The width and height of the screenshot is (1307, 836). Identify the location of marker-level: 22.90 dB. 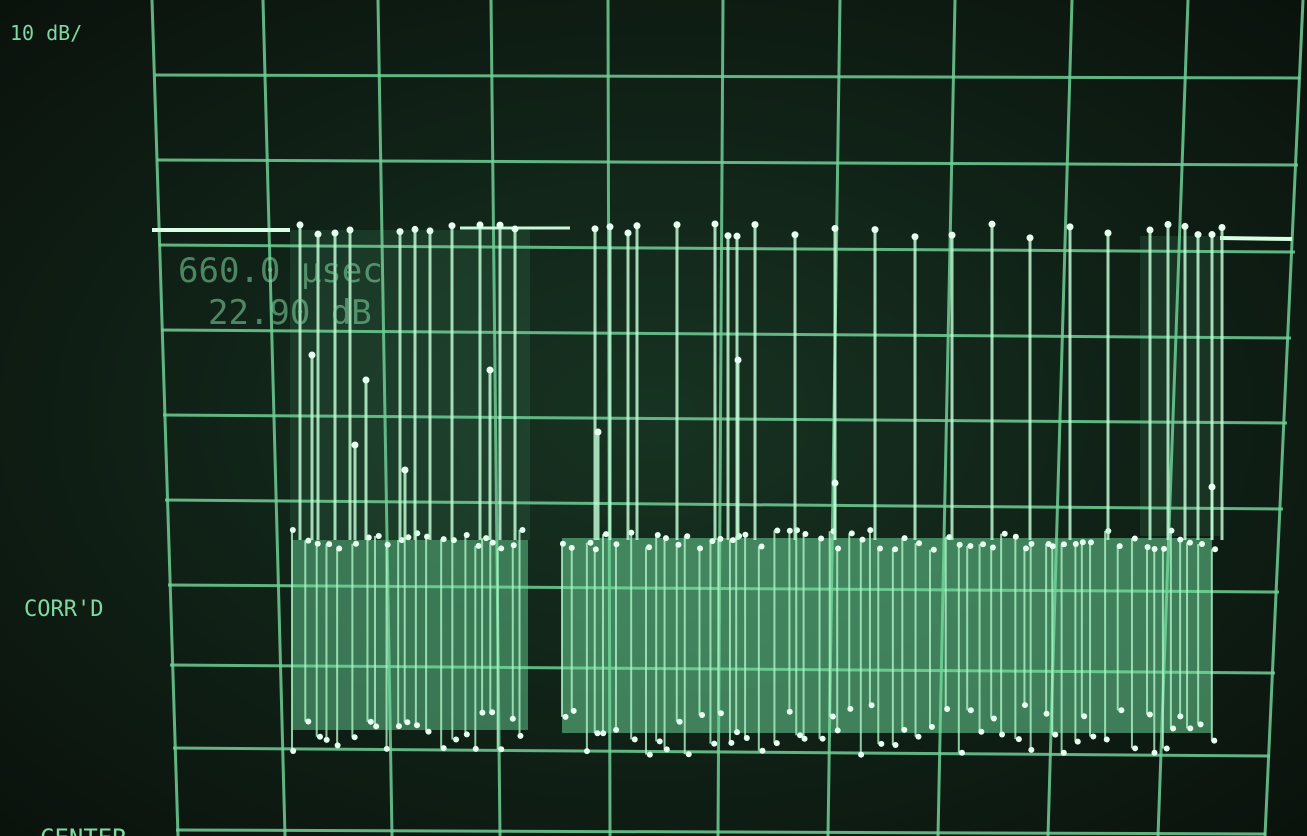
(290, 313).